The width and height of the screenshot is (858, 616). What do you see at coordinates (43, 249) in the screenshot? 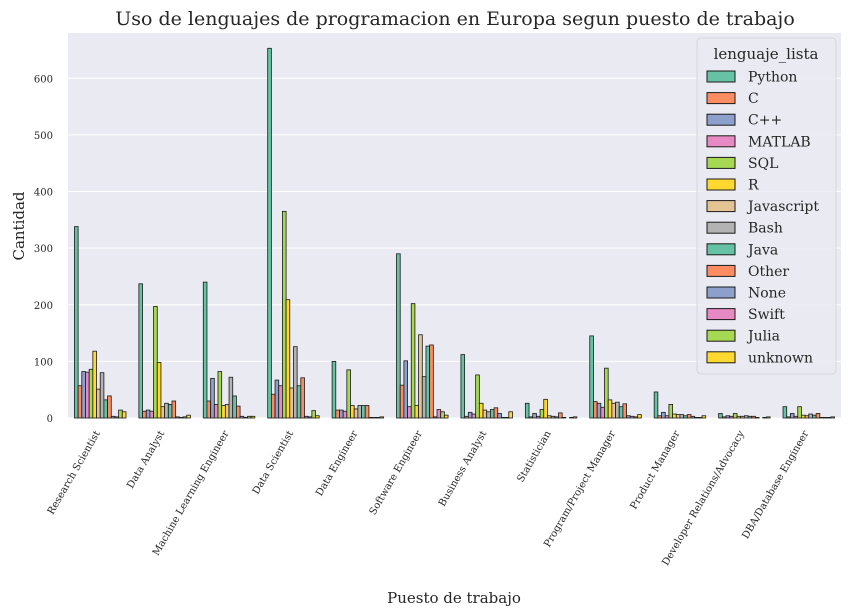
I see `y-tick-labels: 0 100 200 300 400 500 600` at bounding box center [43, 249].